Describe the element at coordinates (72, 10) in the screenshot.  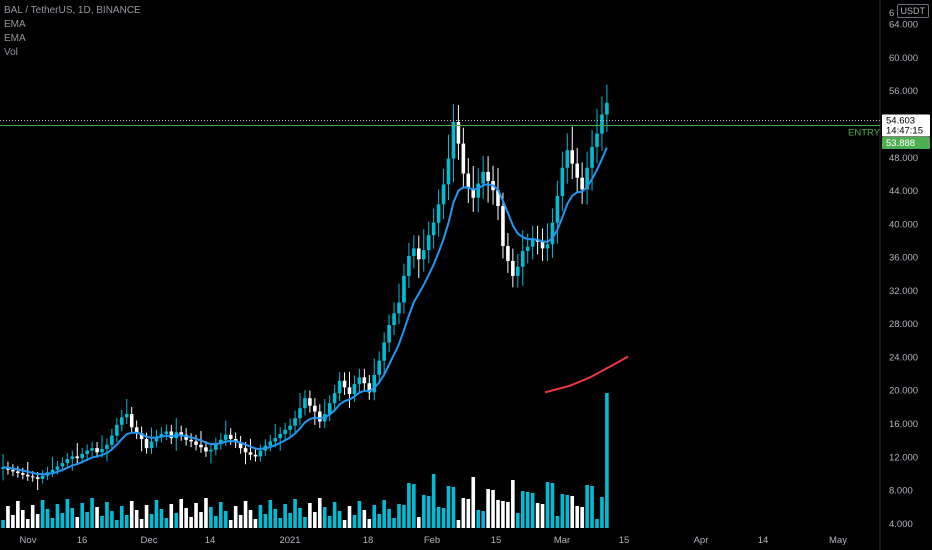
I see `symbol-title: BAL / TetherUS, 1D, BINANCE` at that location.